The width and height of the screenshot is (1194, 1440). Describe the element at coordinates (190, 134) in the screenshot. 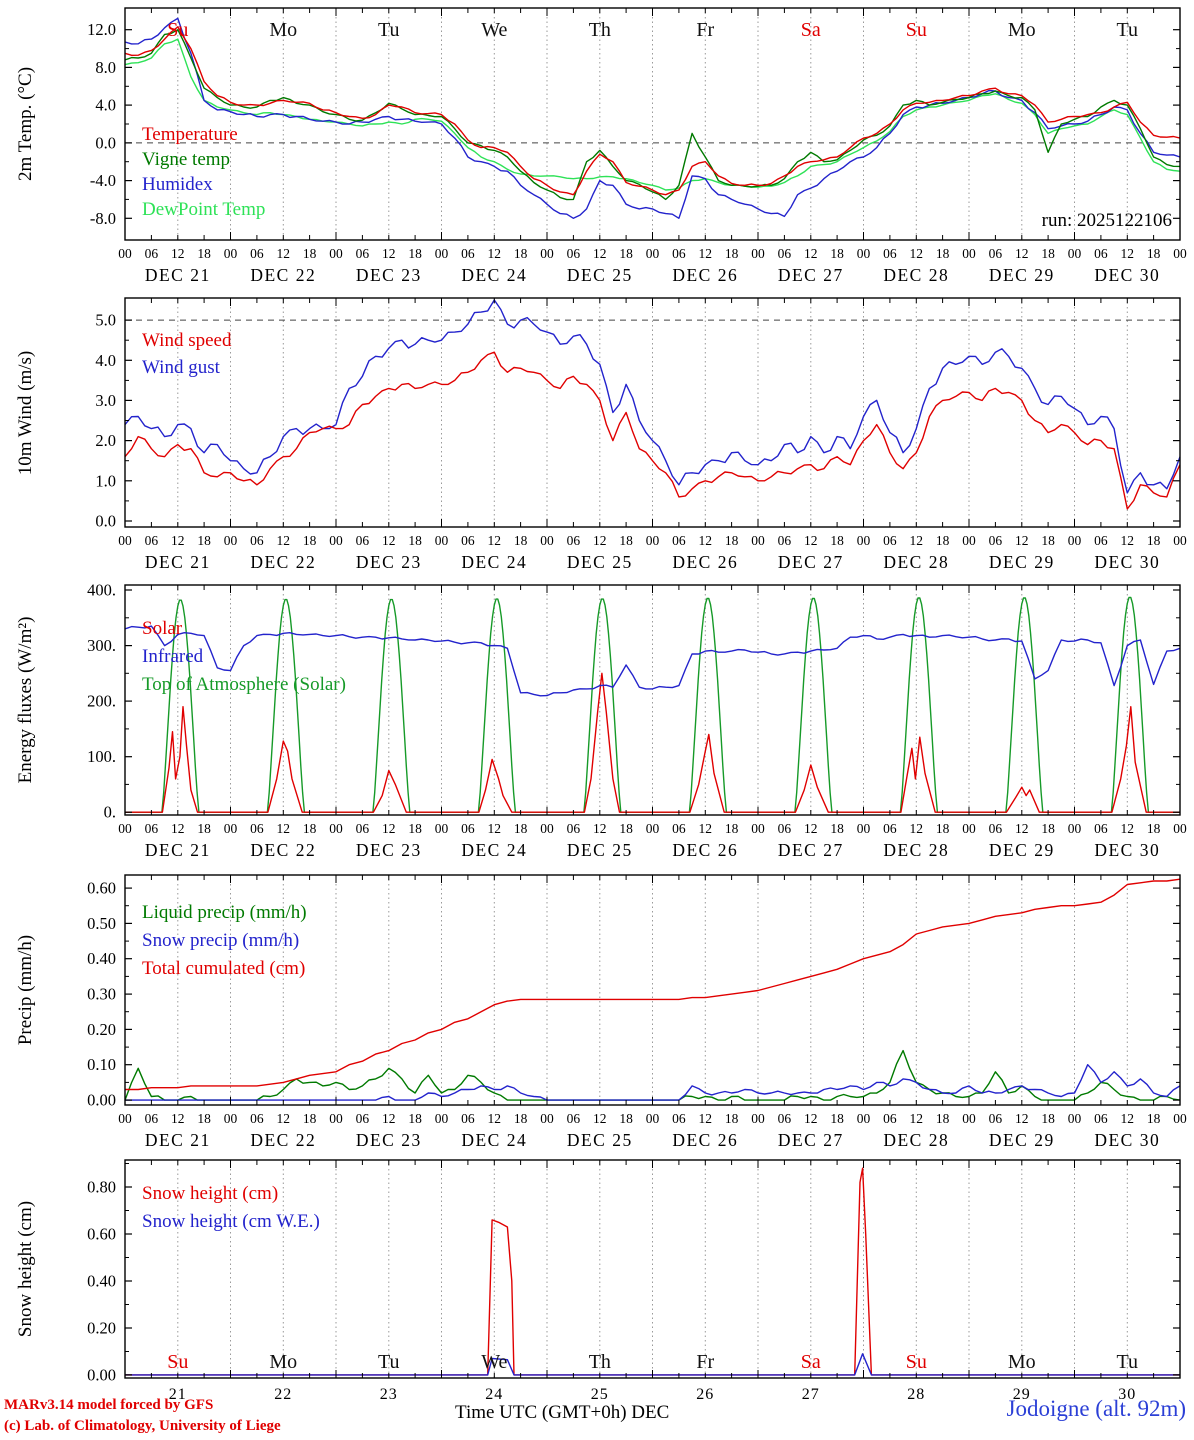

I see `legend-temperature: Temperature` at that location.